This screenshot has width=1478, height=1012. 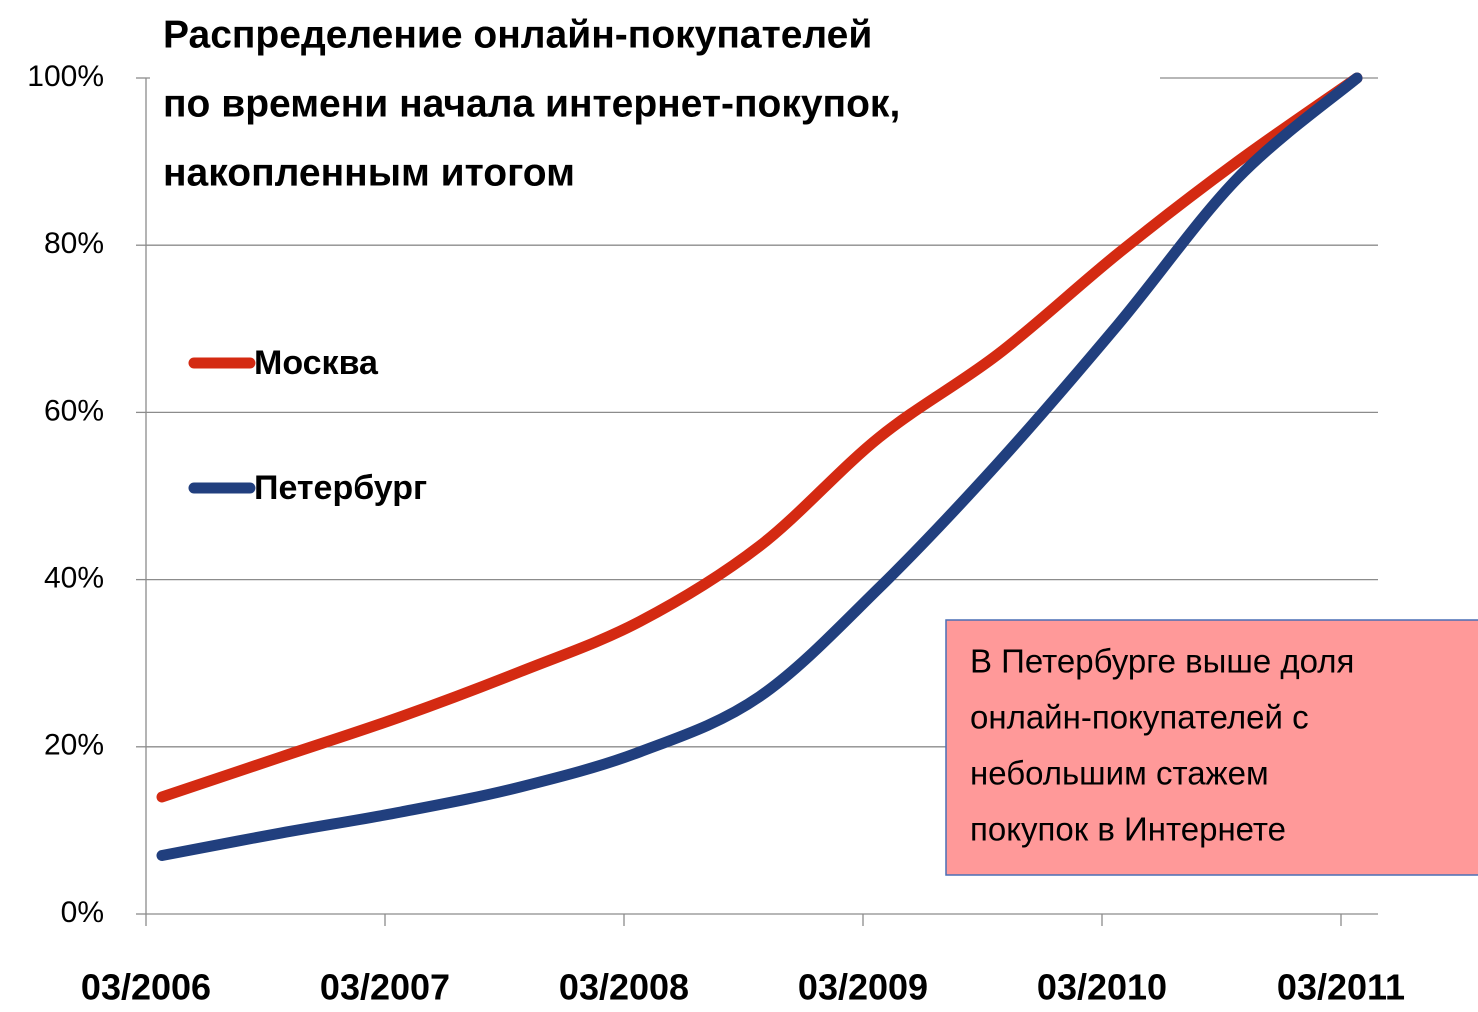 What do you see at coordinates (146, 987) in the screenshot?
I see `x-tick-label: 03/2006` at bounding box center [146, 987].